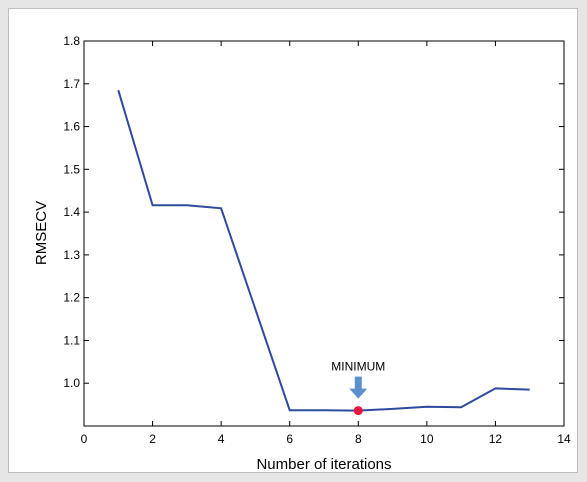  What do you see at coordinates (221, 439) in the screenshot?
I see `x-tick-label: 4` at bounding box center [221, 439].